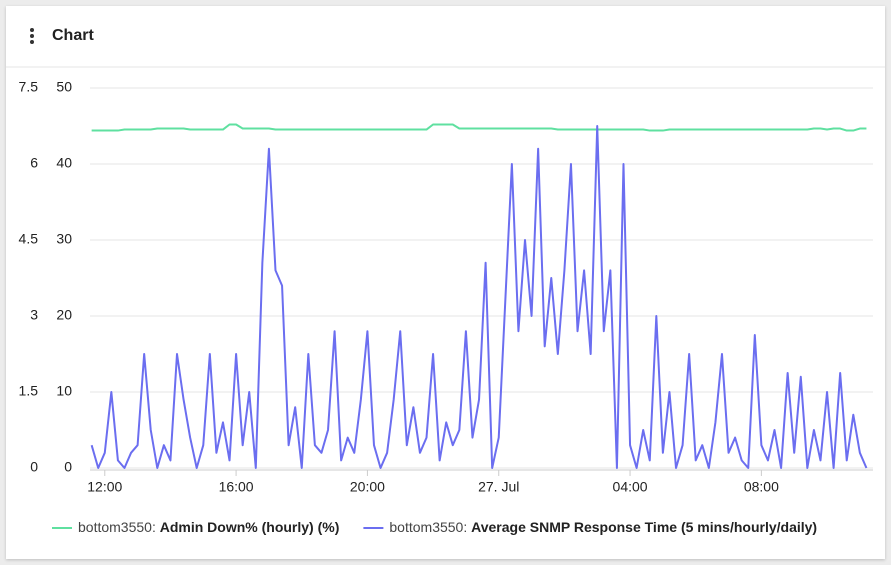 This screenshot has width=891, height=565. I want to click on y2-tick-label: 20, so click(64, 315).